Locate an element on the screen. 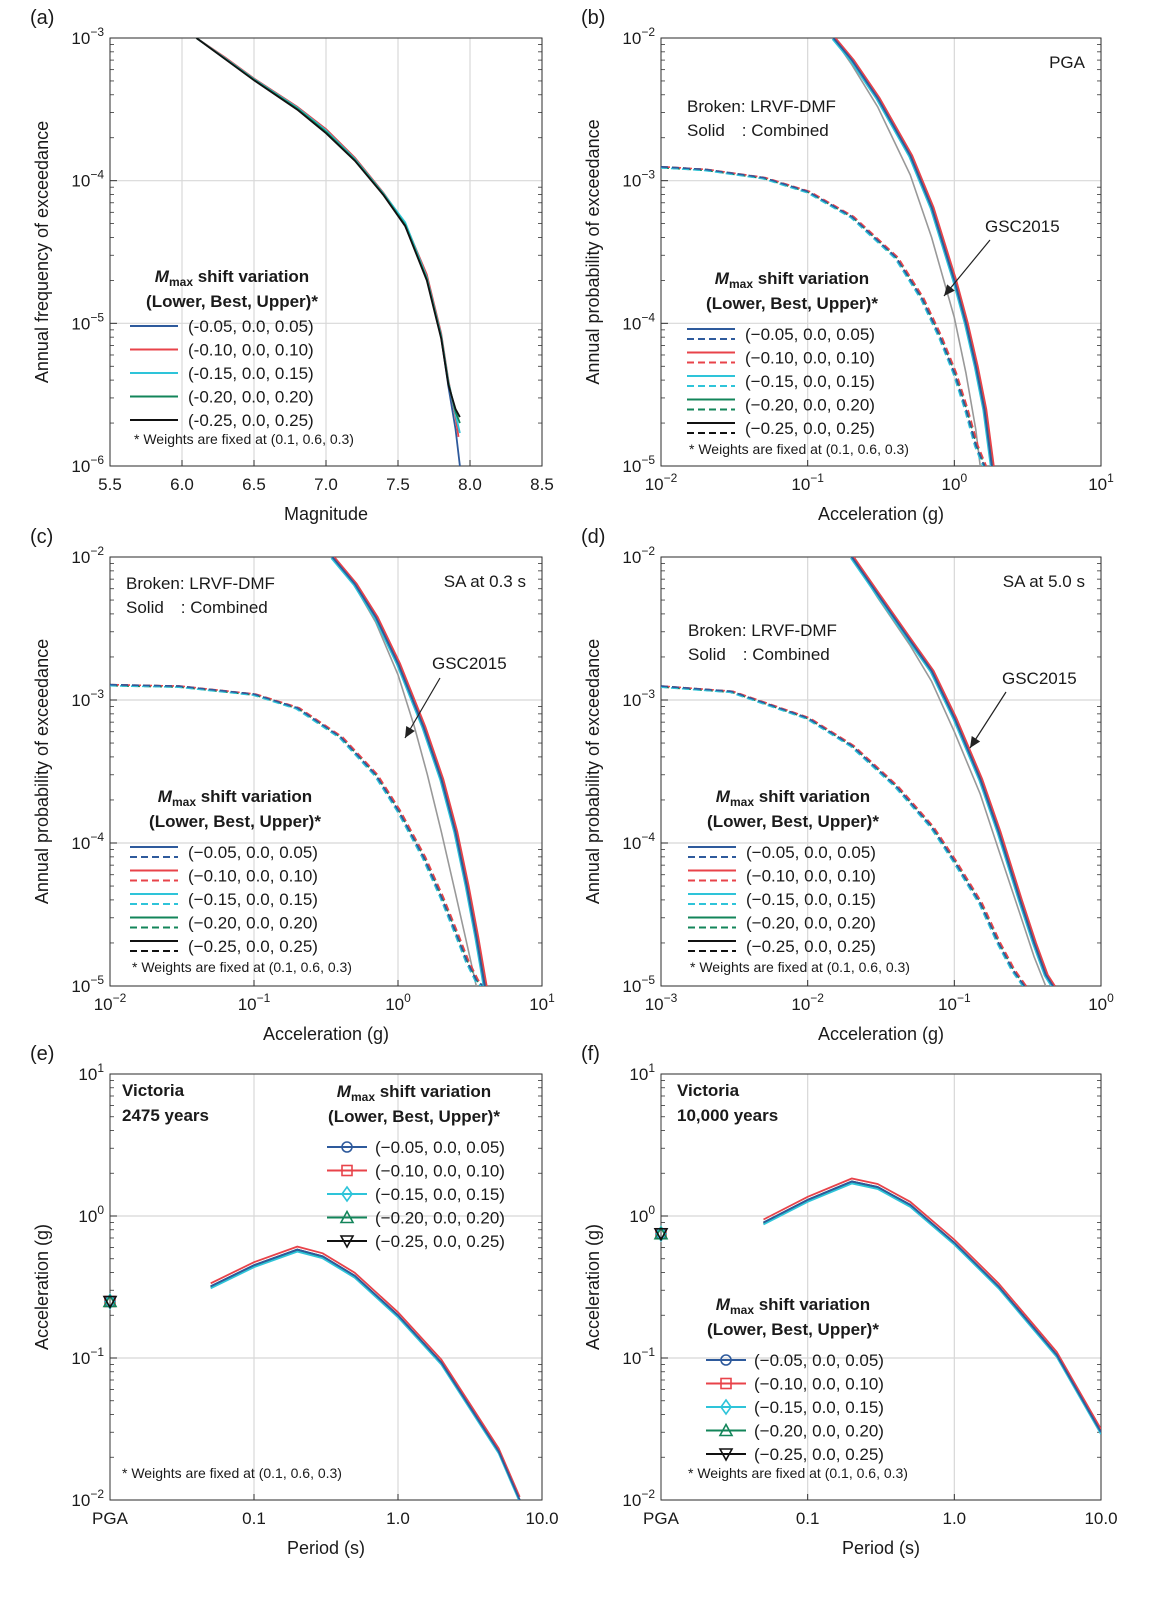  y-tick-label: 10⁻⁴ is located at coordinates (87, 179).